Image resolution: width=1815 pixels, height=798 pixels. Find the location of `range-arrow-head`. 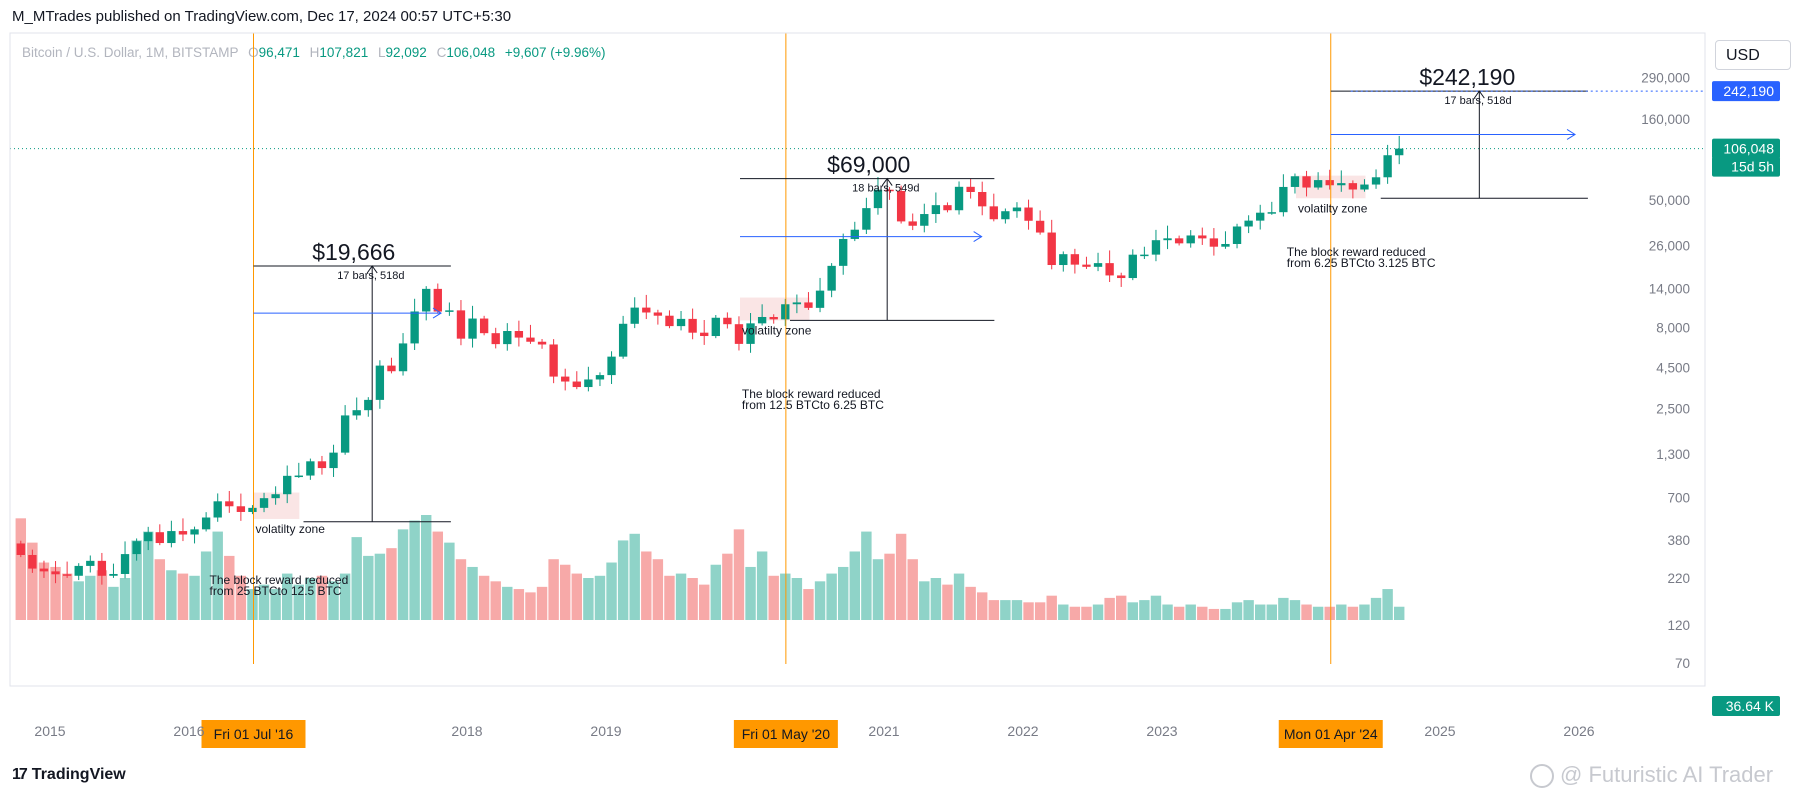

range-arrow-head is located at coordinates (1479, 94).